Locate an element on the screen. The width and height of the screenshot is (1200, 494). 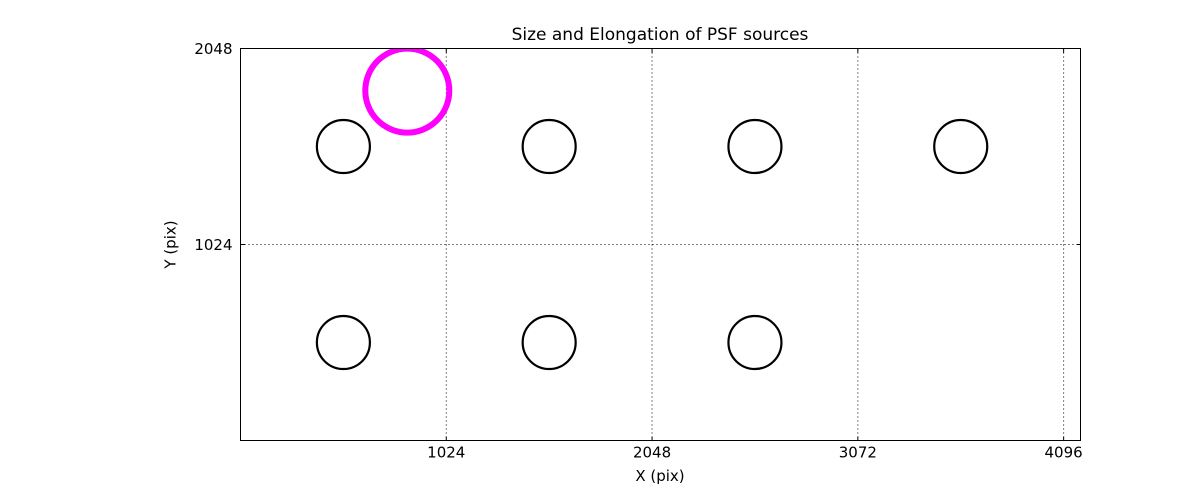
y-tick-label-2048: 2048 is located at coordinates (213, 49).